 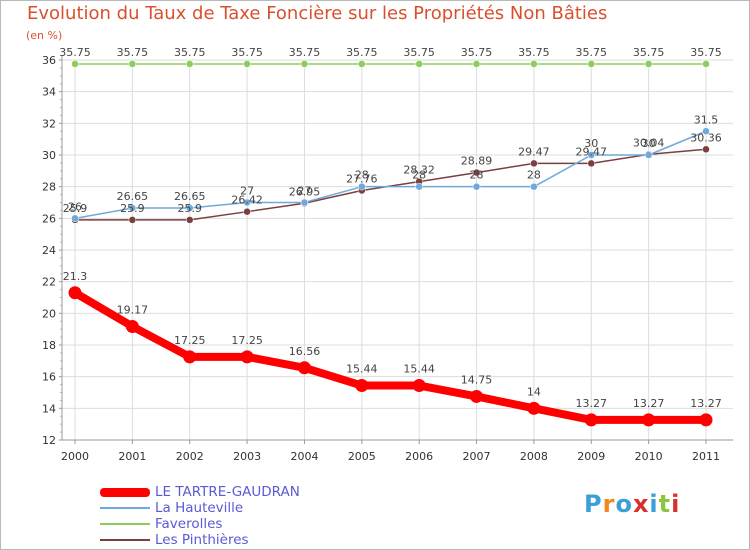 I want to click on legend-swatch-faverolles, so click(x=125, y=524).